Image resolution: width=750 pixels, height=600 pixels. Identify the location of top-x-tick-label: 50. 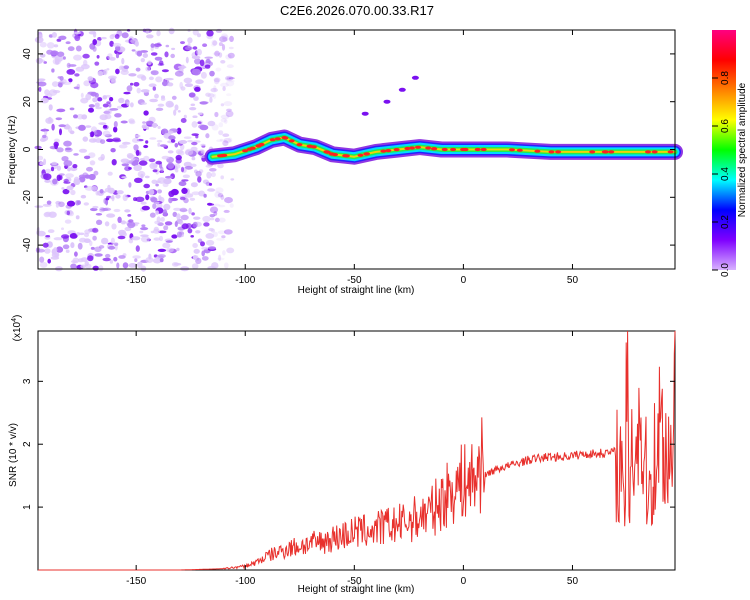
(573, 280).